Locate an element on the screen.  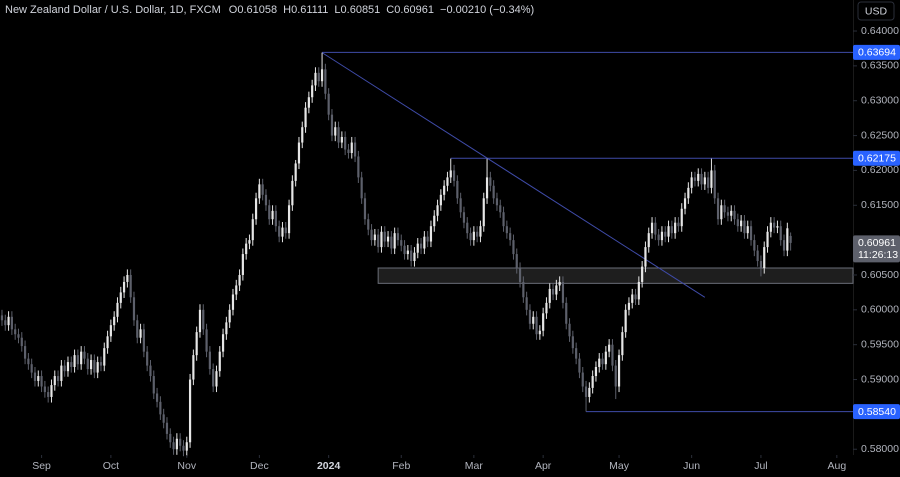
last-price-label: 0.60961 is located at coordinates (877, 243).